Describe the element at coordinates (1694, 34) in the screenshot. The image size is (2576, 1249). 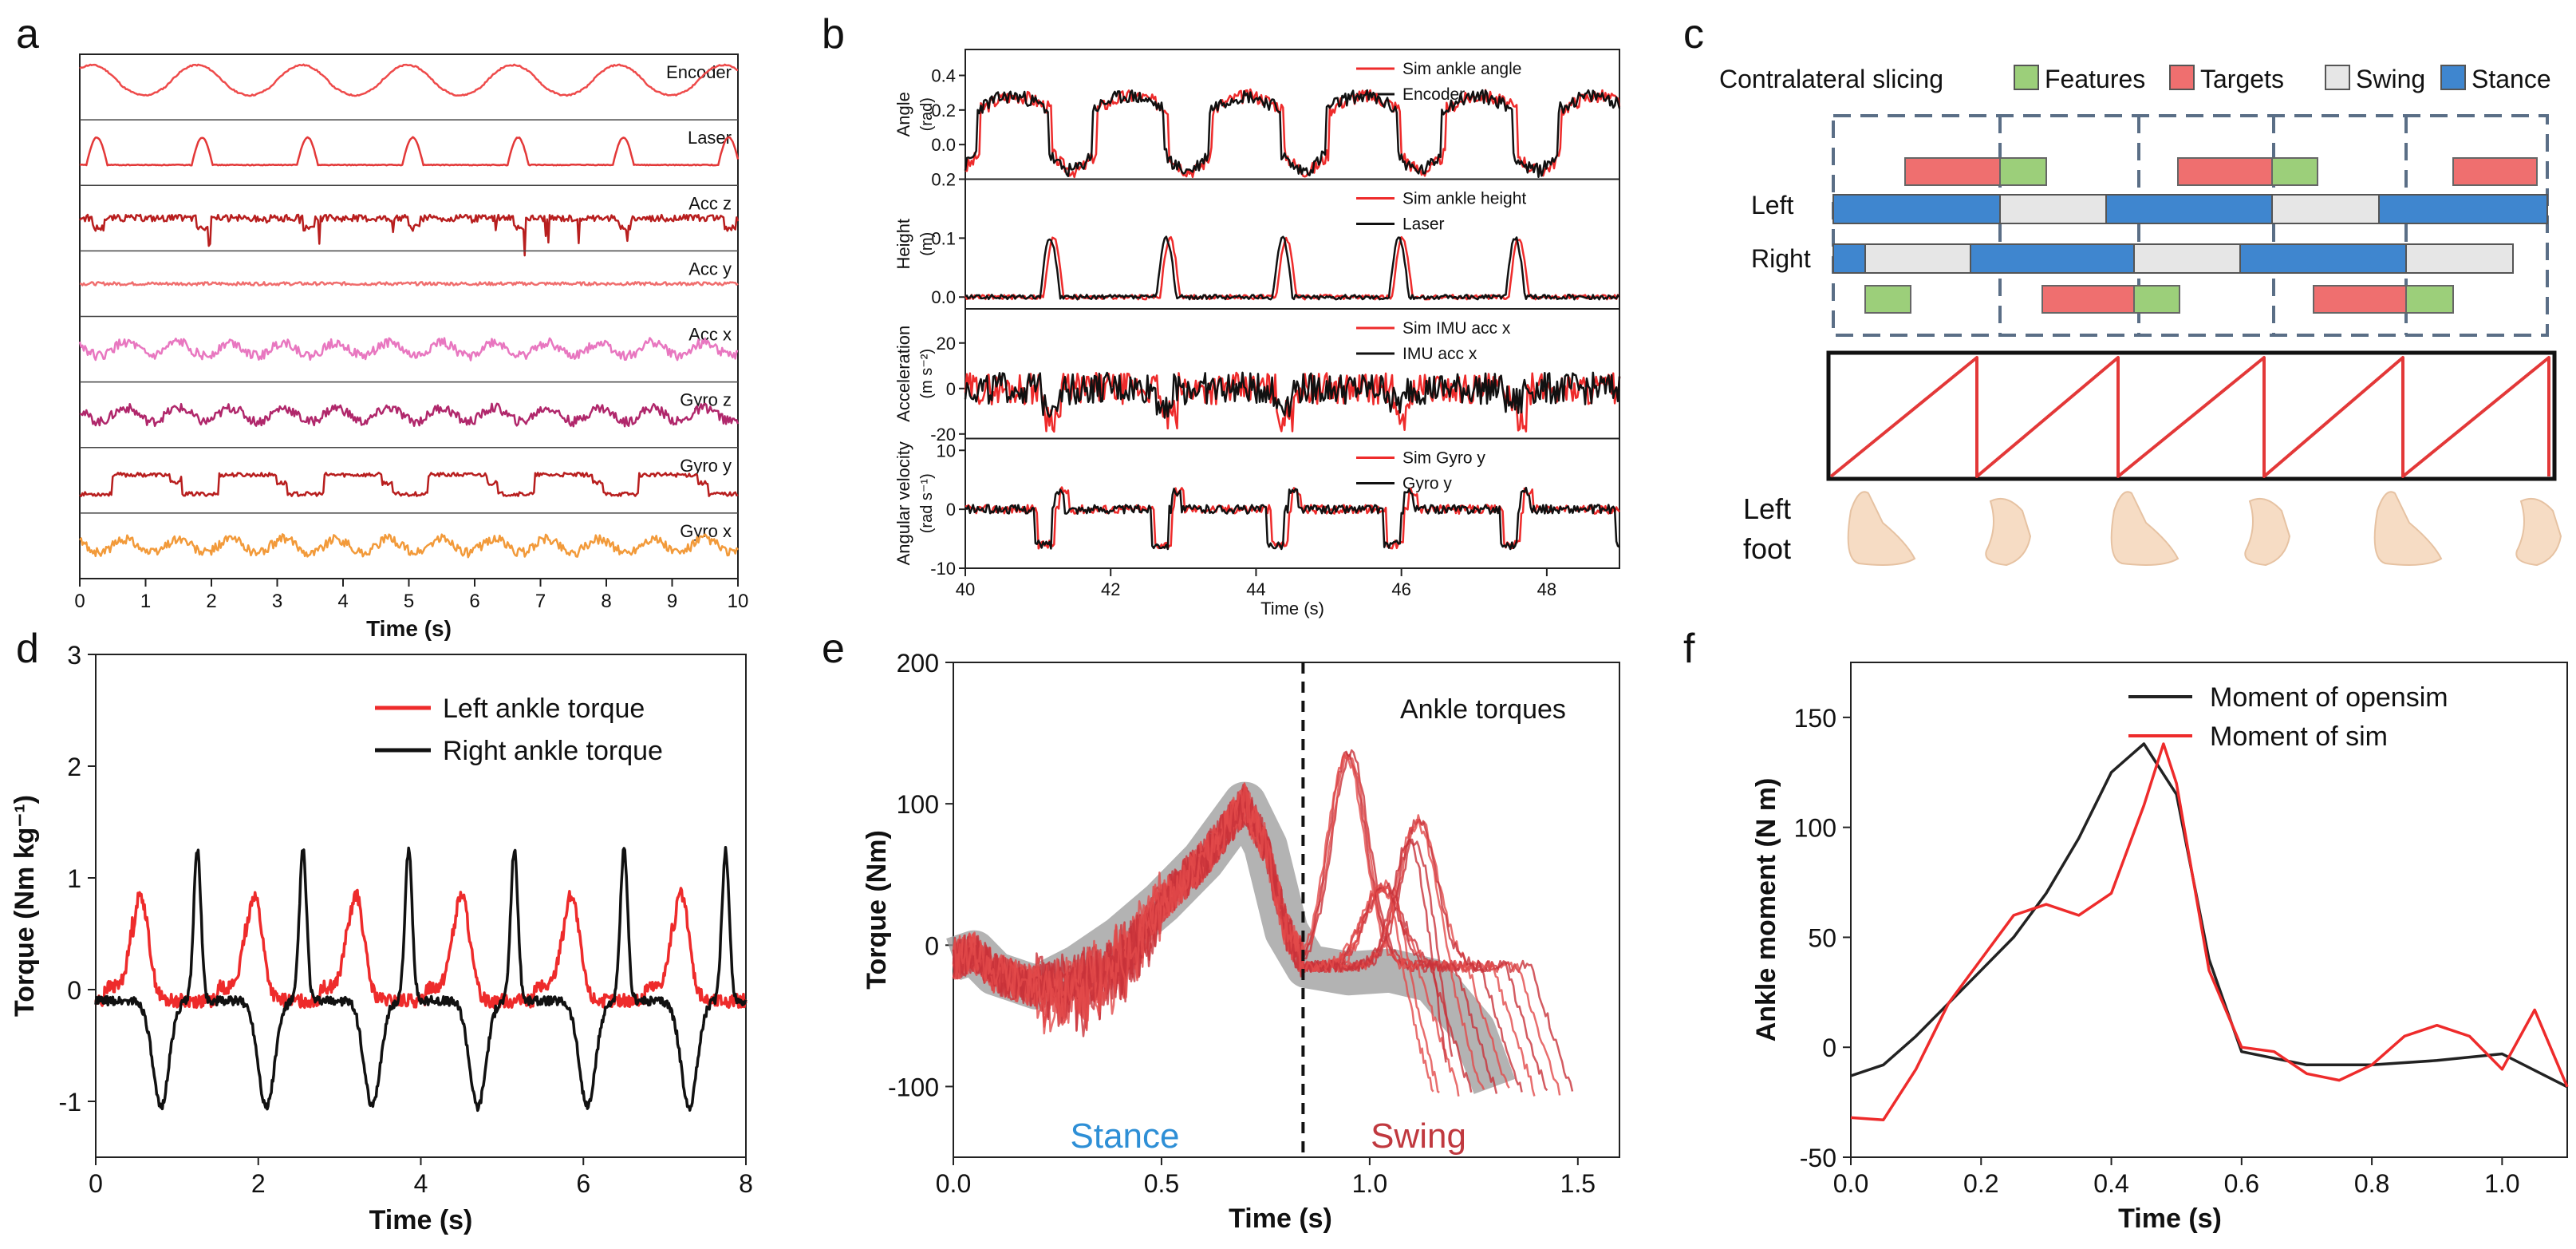
I see `panel-label-c: c` at that location.